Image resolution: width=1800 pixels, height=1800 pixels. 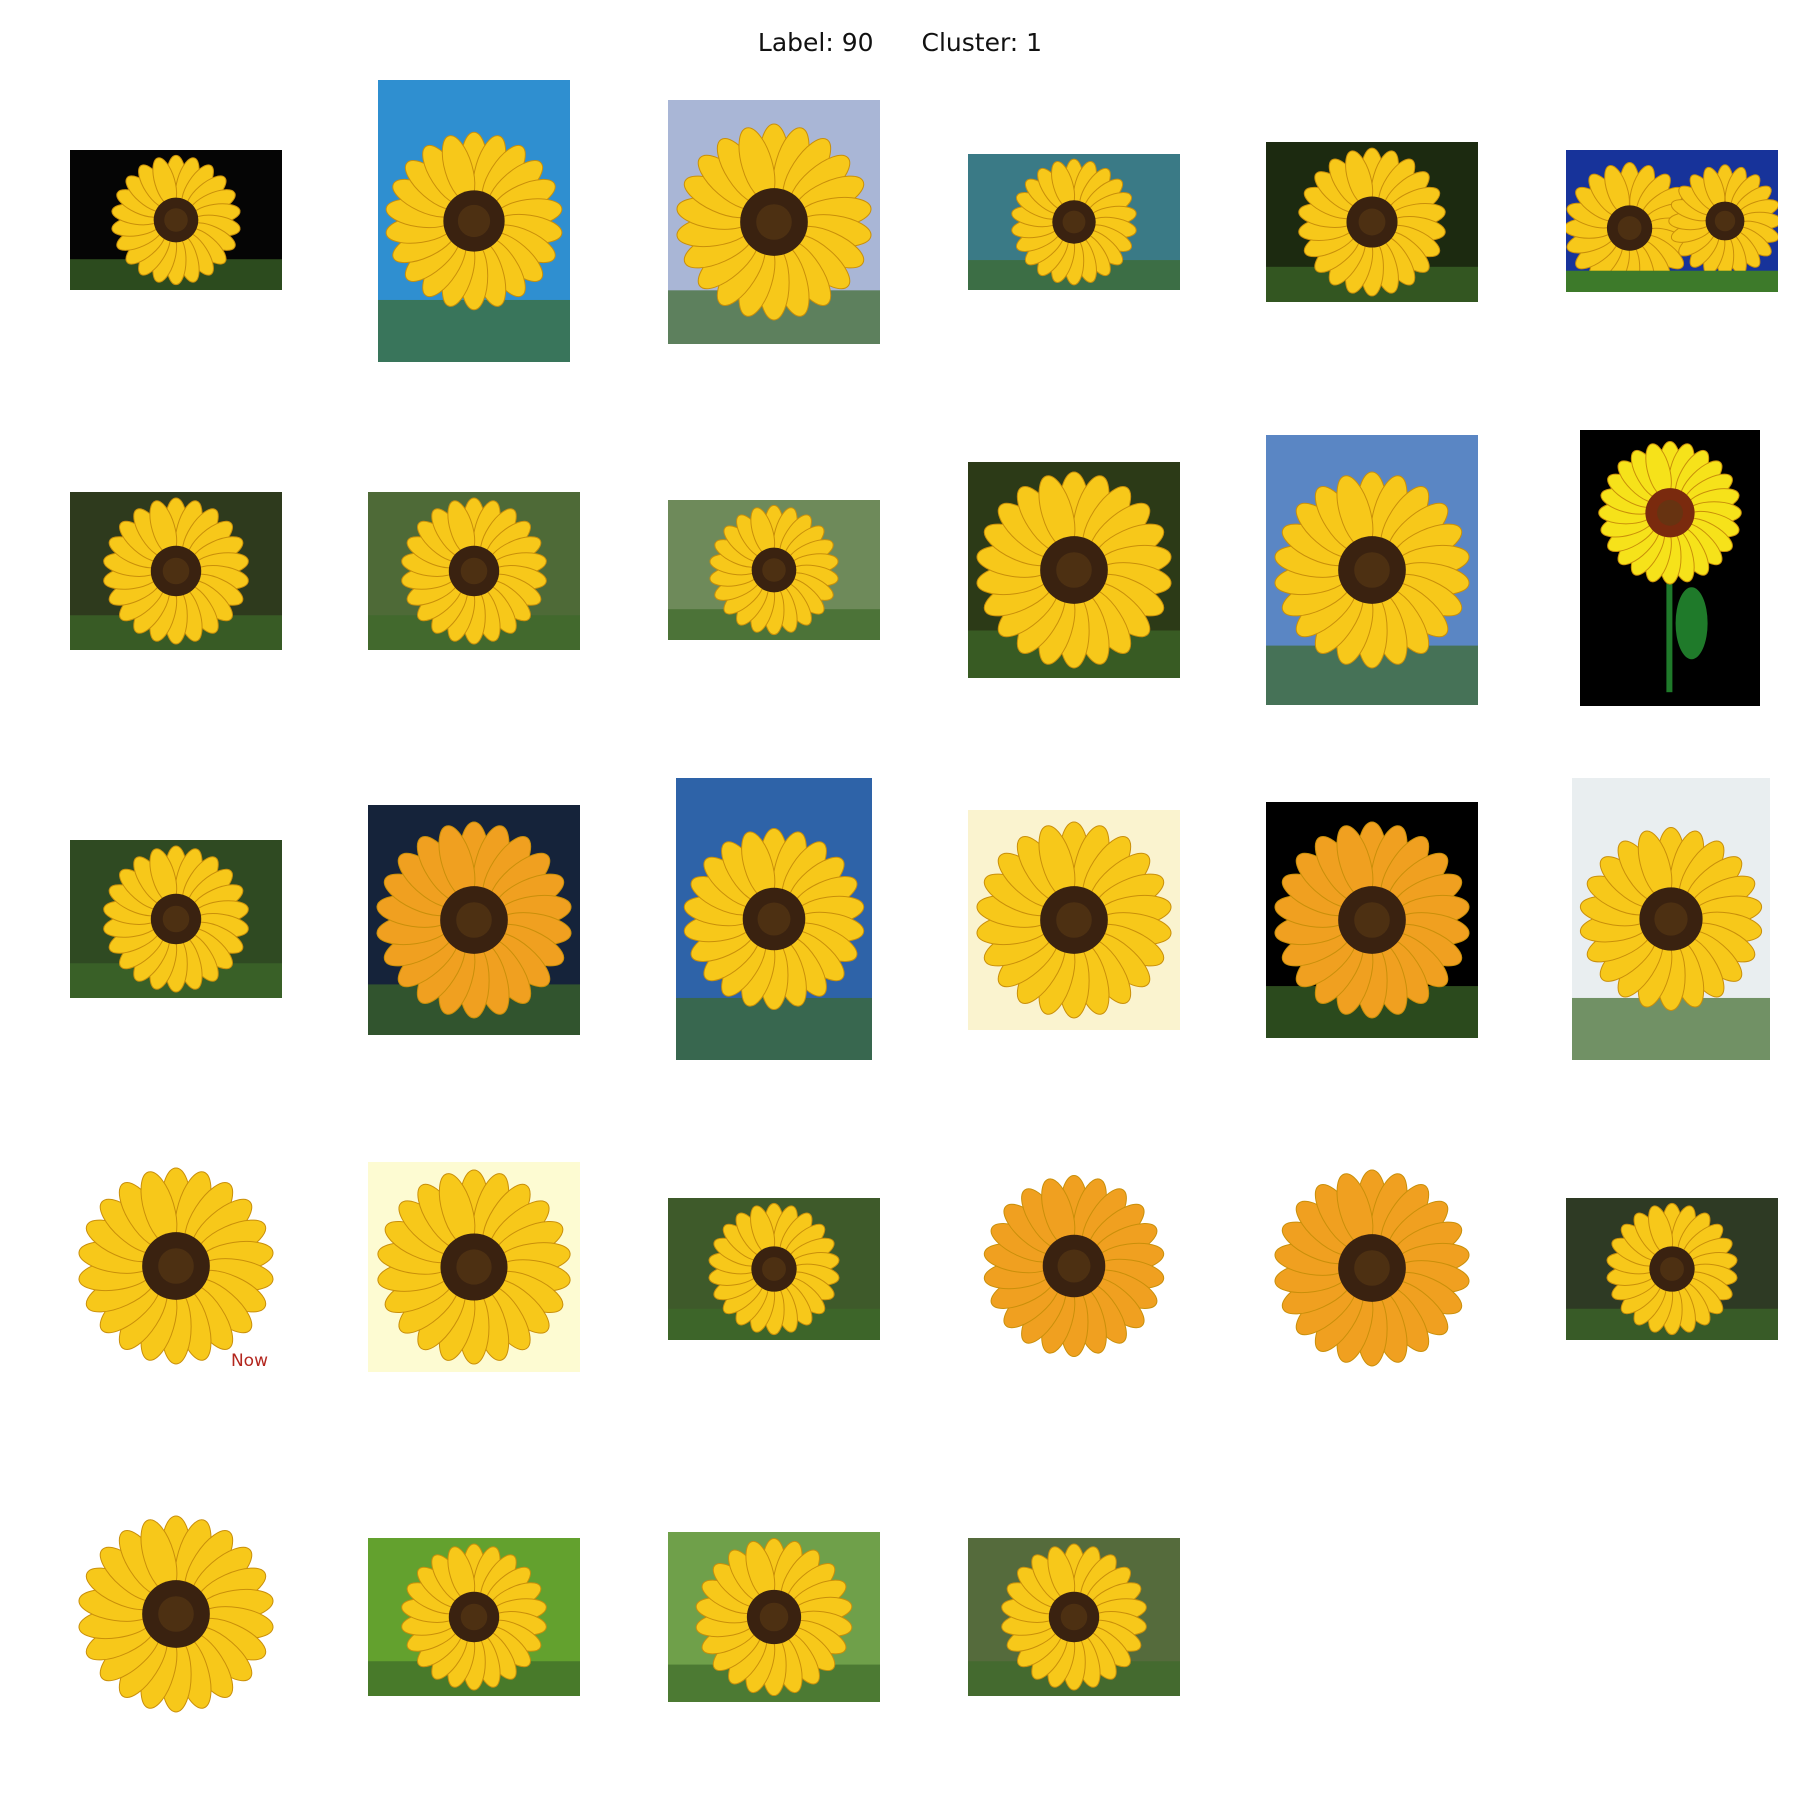 What do you see at coordinates (815, 42) in the screenshot?
I see `label-text: Label: 90` at bounding box center [815, 42].